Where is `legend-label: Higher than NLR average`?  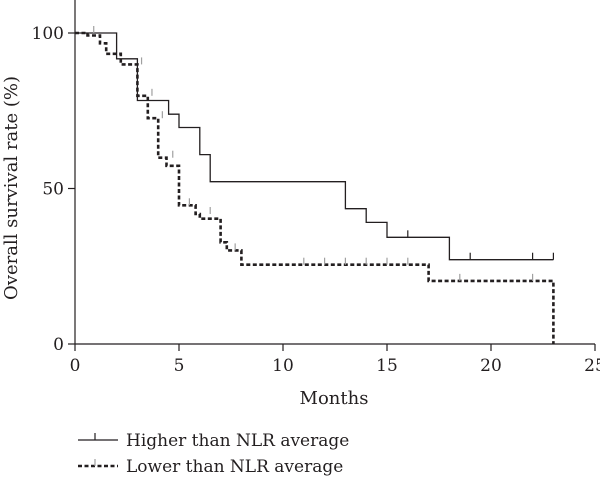
legend-label: Higher than NLR average is located at coordinates (237, 441).